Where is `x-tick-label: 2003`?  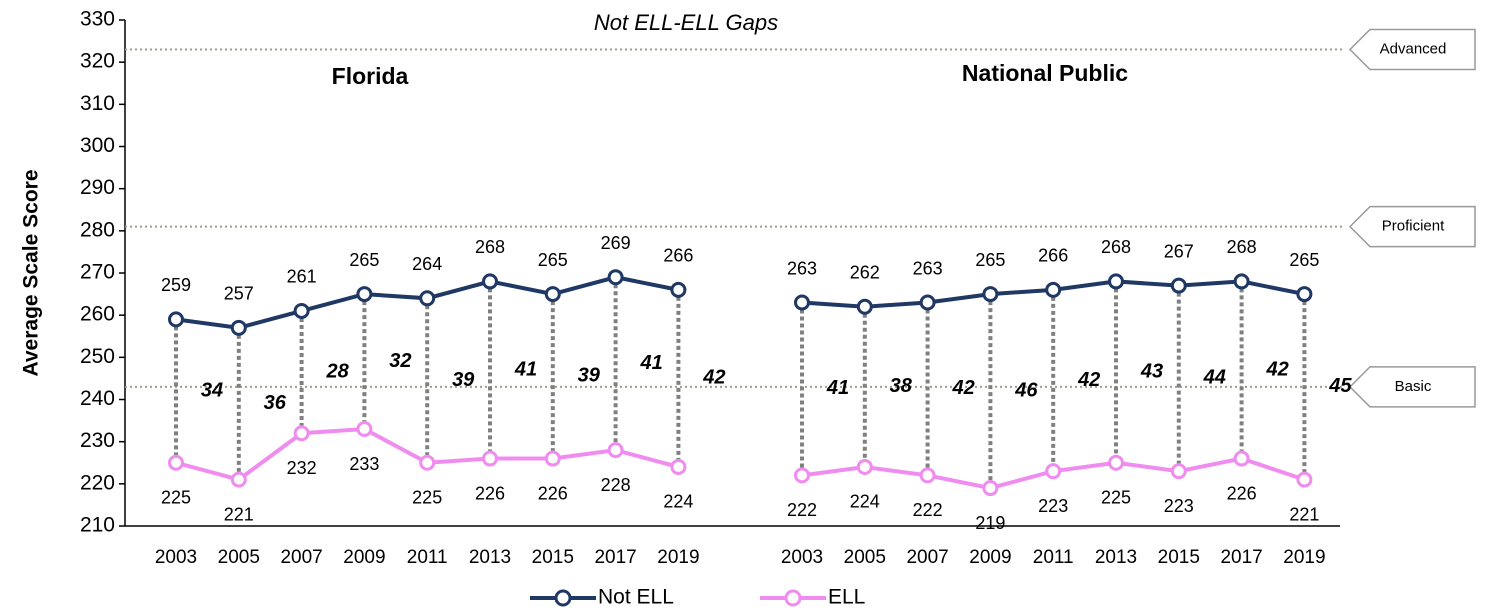
x-tick-label: 2003 is located at coordinates (802, 557).